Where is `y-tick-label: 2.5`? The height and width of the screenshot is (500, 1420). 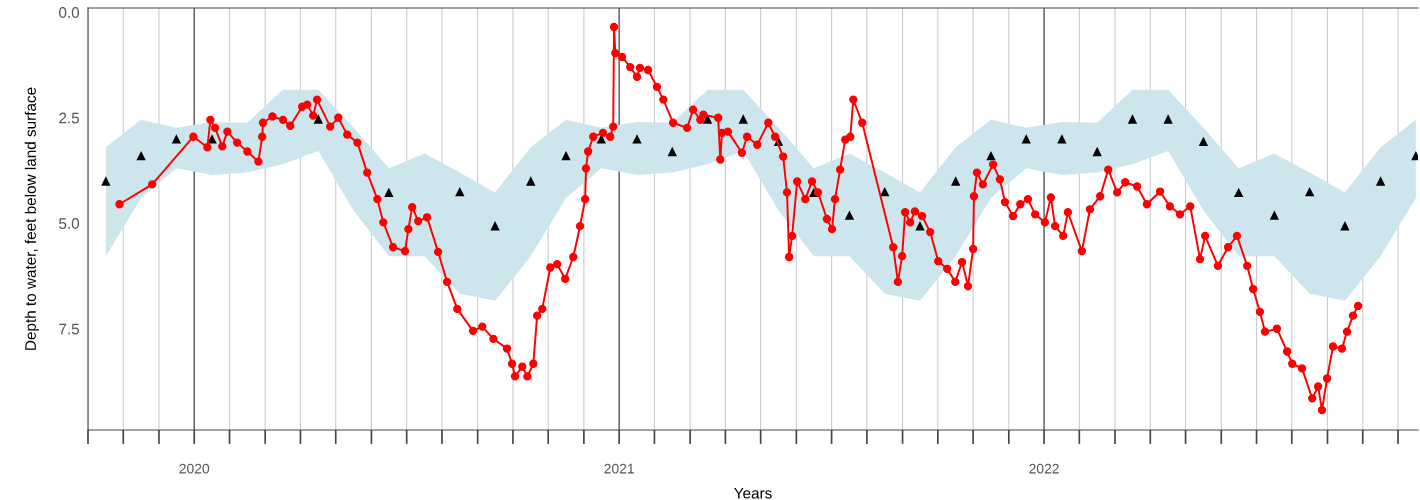
y-tick-label: 2.5 is located at coordinates (69, 118).